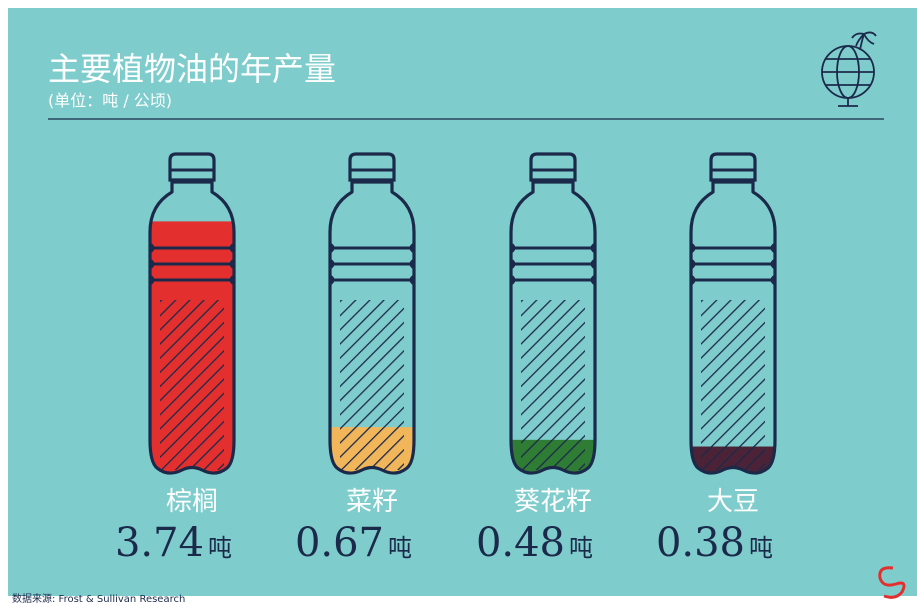 This screenshot has height=604, width=917. Describe the element at coordinates (520, 543) in the screenshot. I see `value-label: 0.48` at that location.